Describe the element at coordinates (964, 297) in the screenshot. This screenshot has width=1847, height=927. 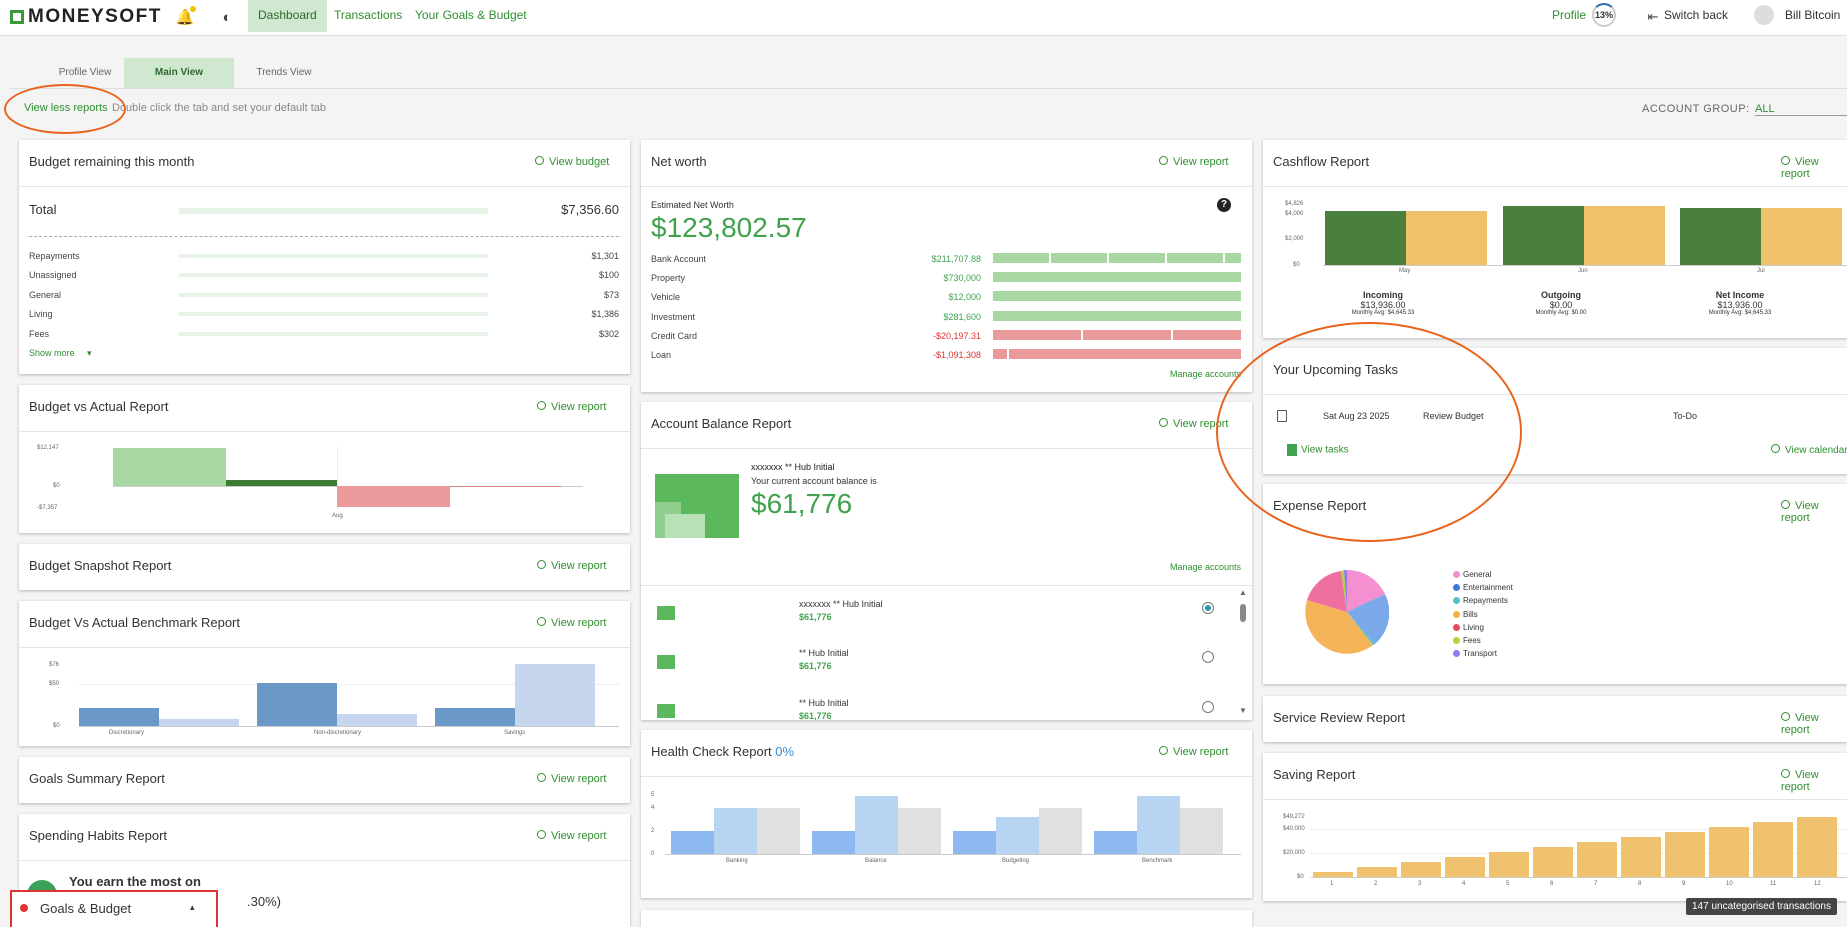
I see `nw-row-value: $12,000` at that location.